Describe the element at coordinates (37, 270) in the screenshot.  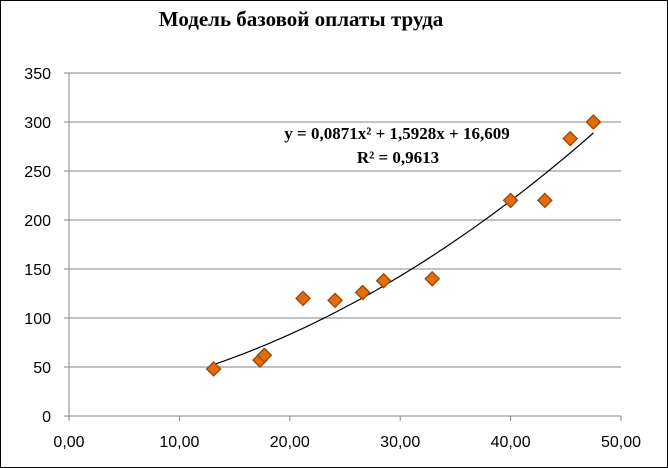
I see `y-tick-label: 150` at that location.